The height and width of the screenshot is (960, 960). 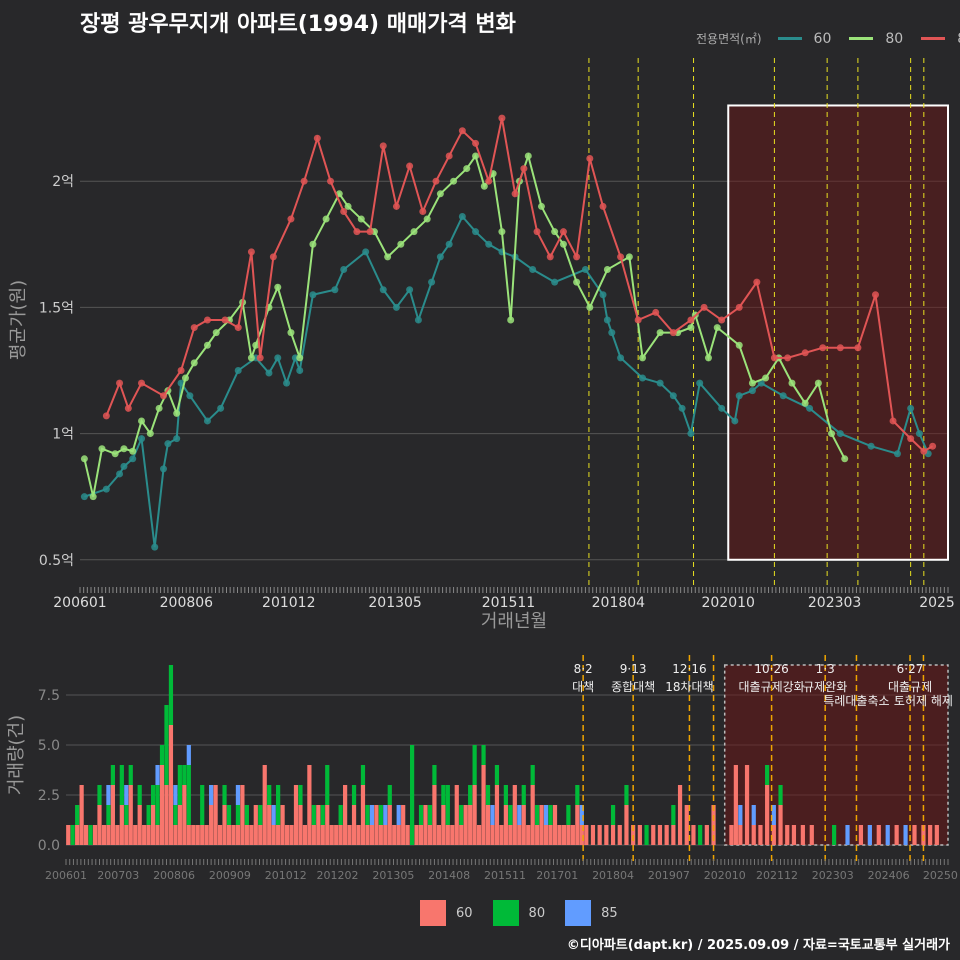 I want to click on bar-y-tick-label: 2.5, so click(x=49, y=796).